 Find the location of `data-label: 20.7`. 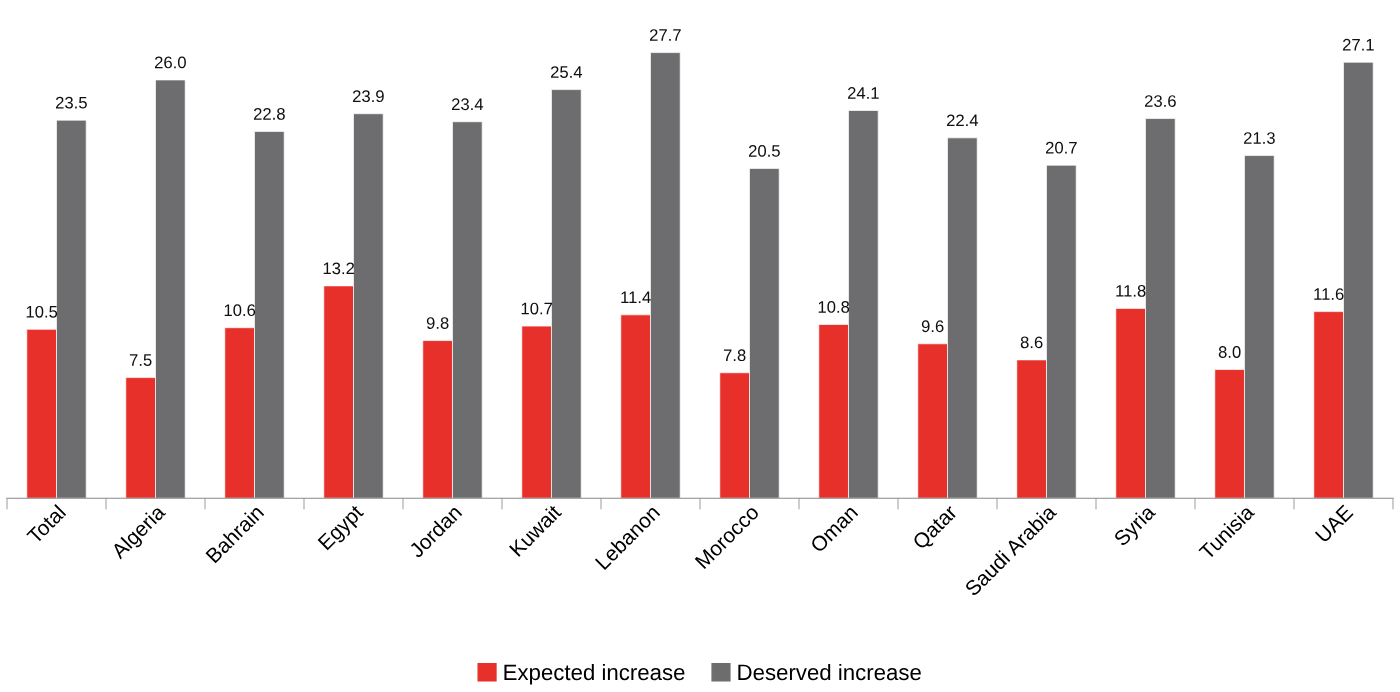

data-label: 20.7 is located at coordinates (1061, 147).